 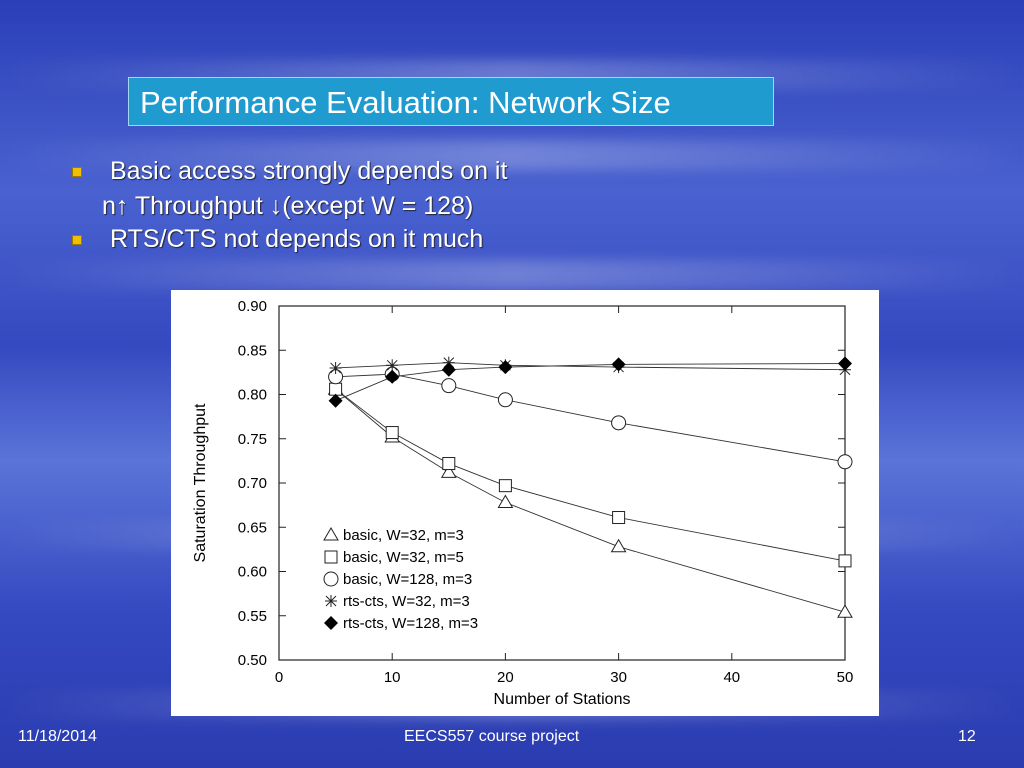 What do you see at coordinates (57, 736) in the screenshot?
I see `footer-date: 11/18/2014` at bounding box center [57, 736].